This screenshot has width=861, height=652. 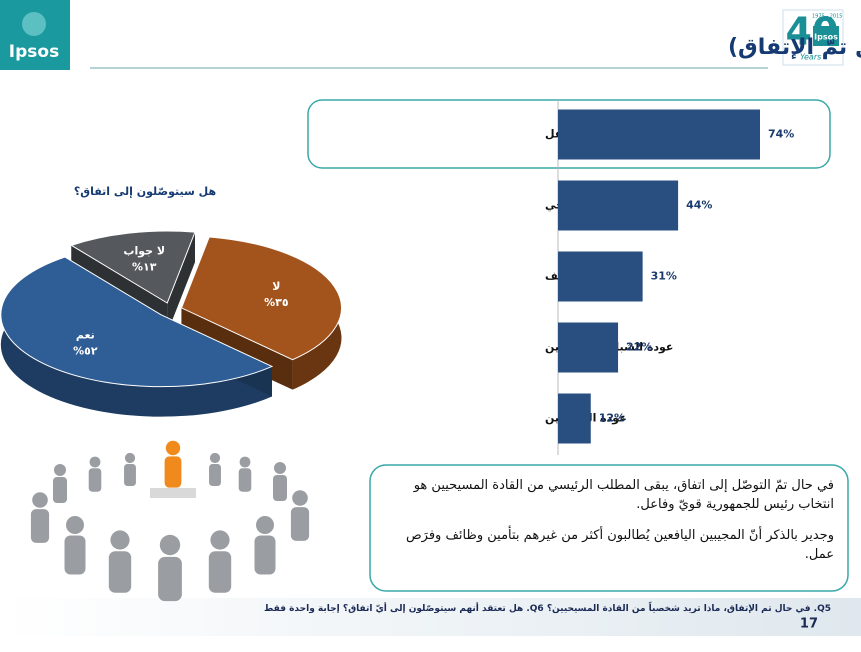 I want to click on pie-wall-shade, so click(x=181, y=282).